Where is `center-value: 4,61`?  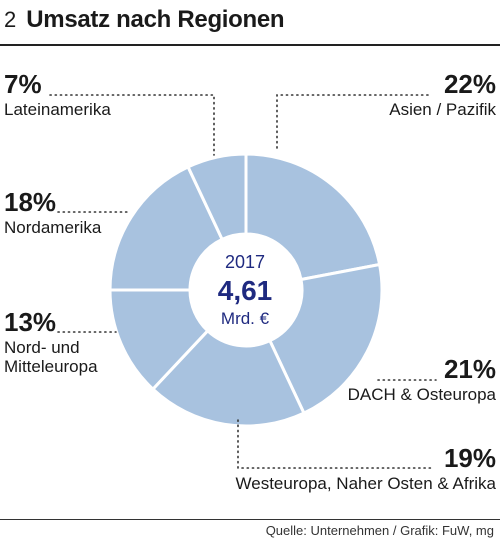 center-value: 4,61 is located at coordinates (245, 290).